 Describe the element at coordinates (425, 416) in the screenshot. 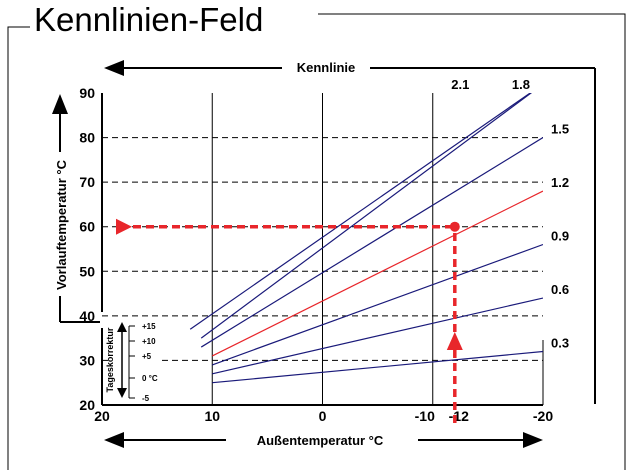

I see `x-tick-label: -10` at that location.